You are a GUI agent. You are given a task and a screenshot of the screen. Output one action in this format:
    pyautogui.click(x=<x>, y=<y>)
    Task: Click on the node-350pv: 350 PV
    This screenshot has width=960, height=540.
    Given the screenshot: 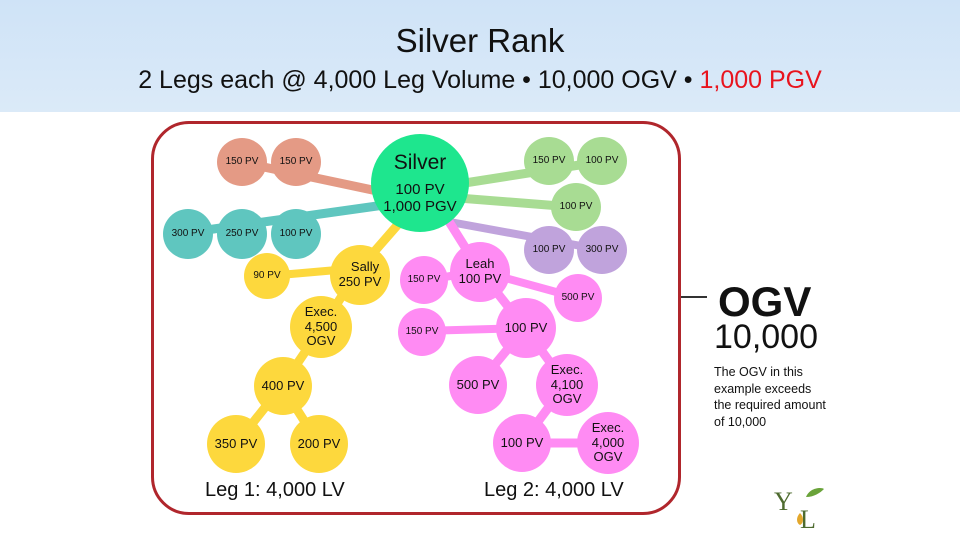 What is the action you would take?
    pyautogui.click(x=236, y=444)
    